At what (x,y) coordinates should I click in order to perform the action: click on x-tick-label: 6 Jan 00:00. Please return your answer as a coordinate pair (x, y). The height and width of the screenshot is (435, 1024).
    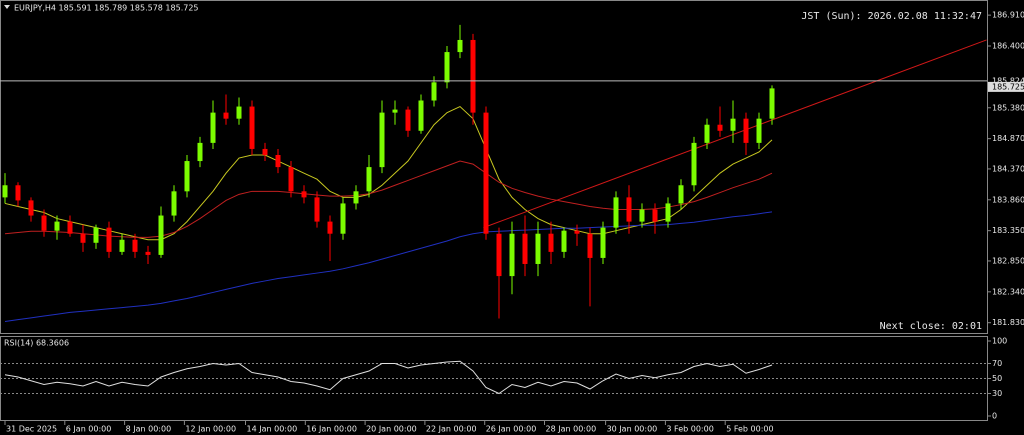
    Looking at the image, I should click on (89, 429).